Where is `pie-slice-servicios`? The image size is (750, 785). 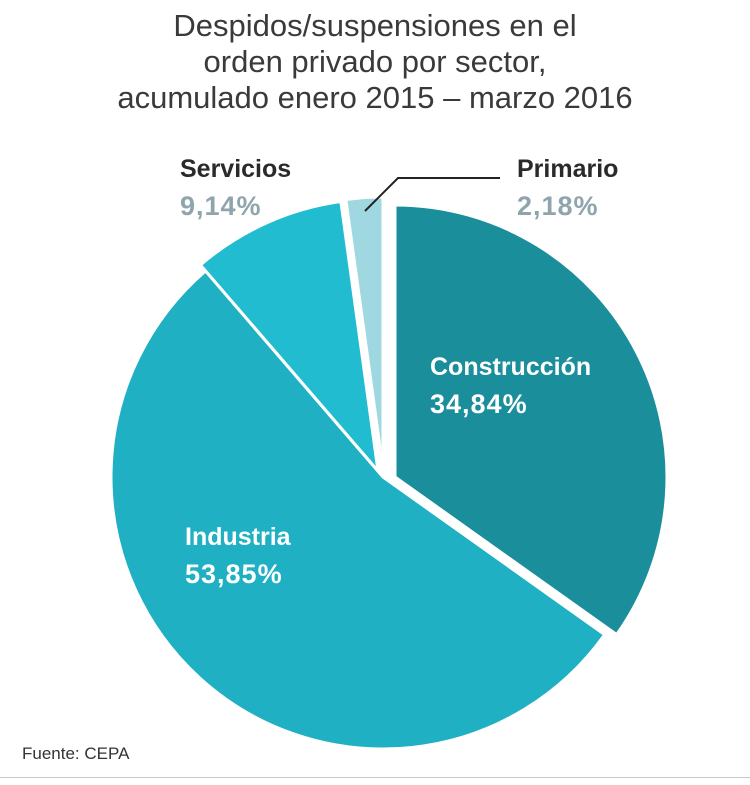 pie-slice-servicios is located at coordinates (289, 337).